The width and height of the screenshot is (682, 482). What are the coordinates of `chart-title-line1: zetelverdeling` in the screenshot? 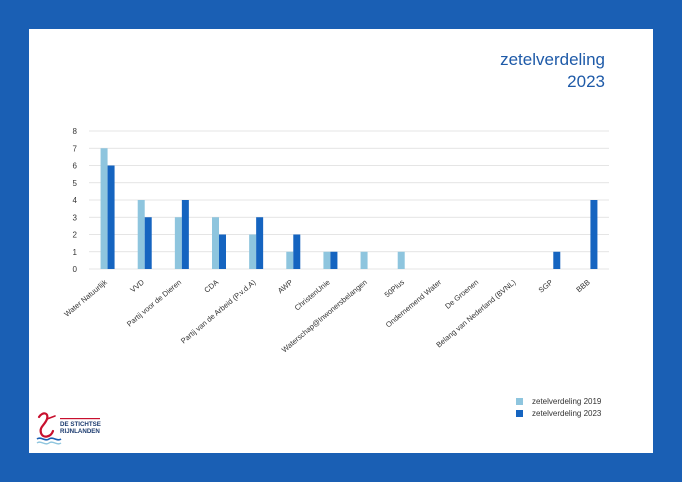 It's located at (552, 59).